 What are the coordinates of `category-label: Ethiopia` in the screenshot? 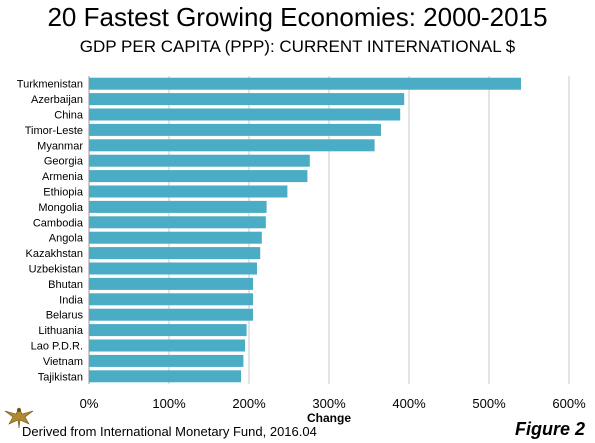 It's located at (63, 193).